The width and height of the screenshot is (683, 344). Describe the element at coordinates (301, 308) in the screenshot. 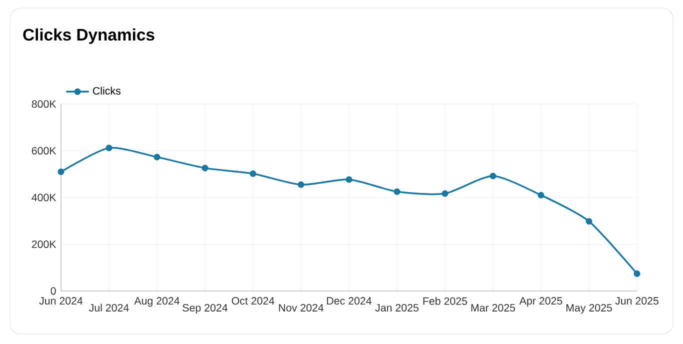

I see `x-tick-label: Nov 2024` at that location.